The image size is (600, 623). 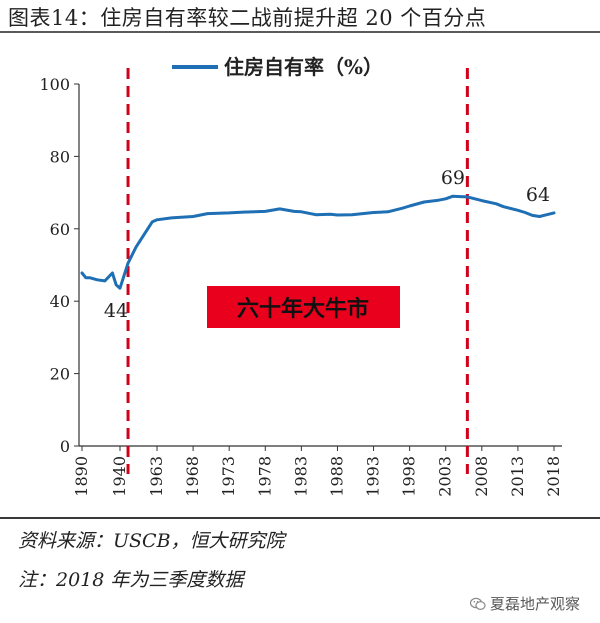 I want to click on y-tick-label: 20, so click(x=60, y=374).